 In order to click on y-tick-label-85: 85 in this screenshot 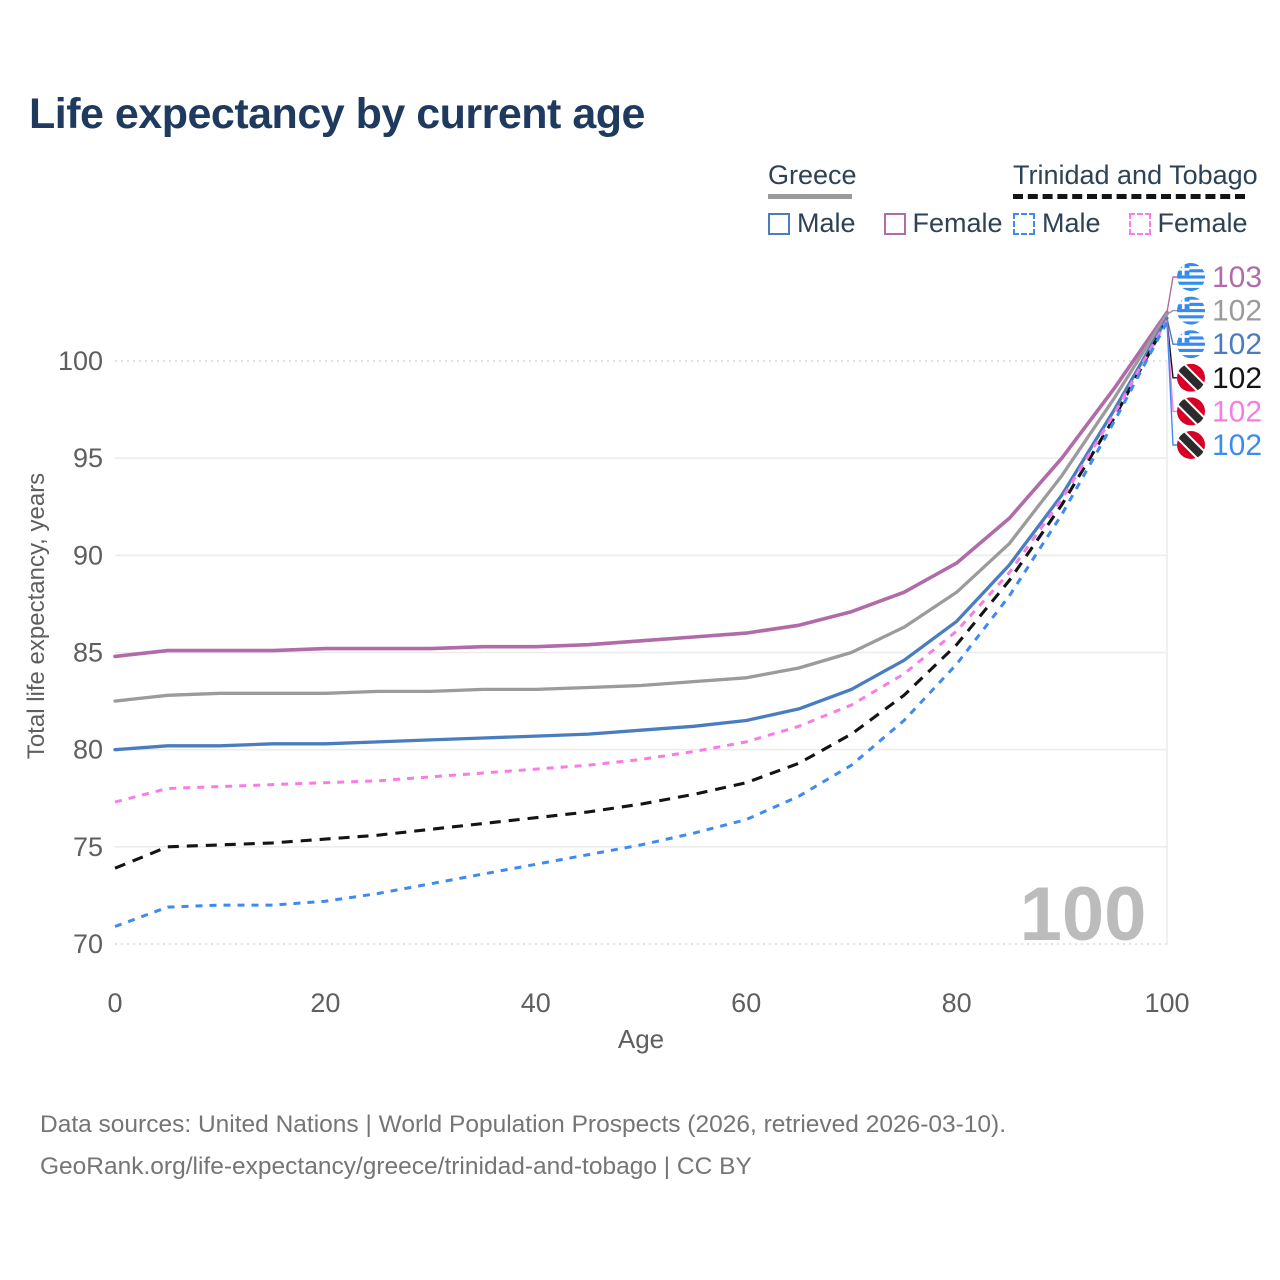, I will do `click(88, 653)`.